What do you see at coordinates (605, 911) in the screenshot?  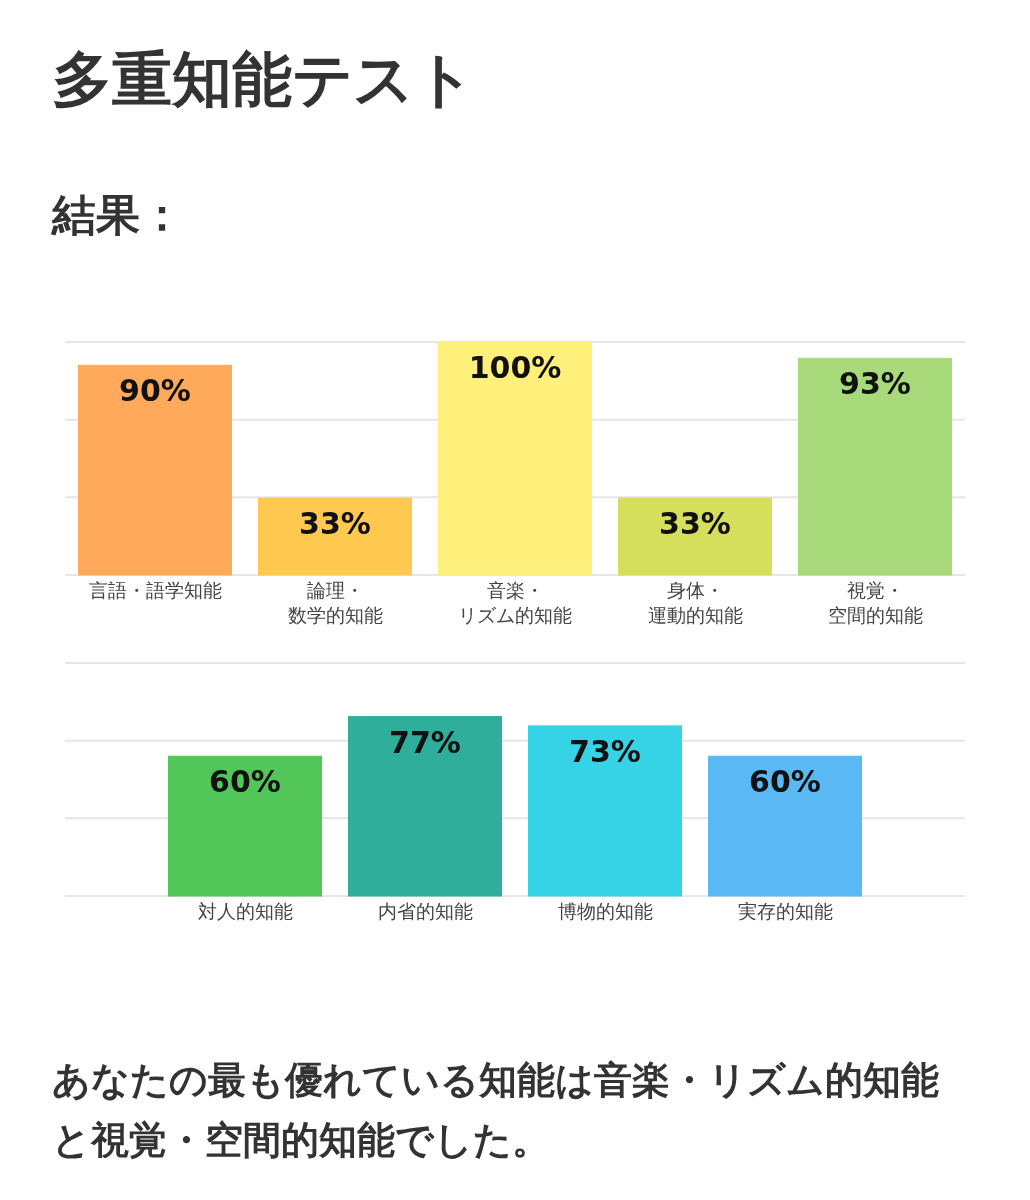 I see `x-tick-label: 博物的知能` at bounding box center [605, 911].